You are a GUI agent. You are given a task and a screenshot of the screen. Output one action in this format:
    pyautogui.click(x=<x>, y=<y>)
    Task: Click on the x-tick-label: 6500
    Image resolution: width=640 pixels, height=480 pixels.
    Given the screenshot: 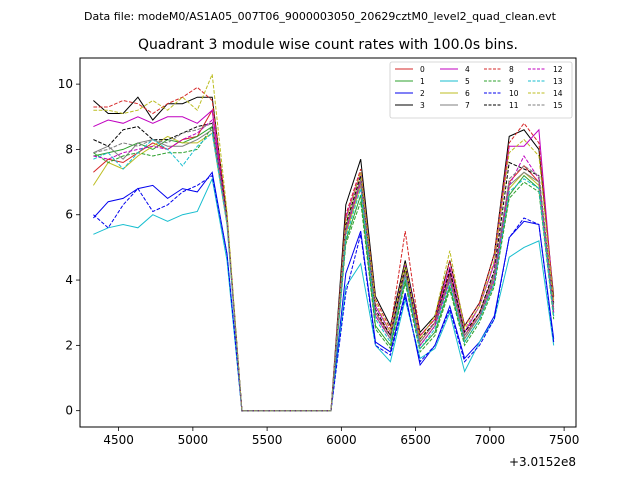 What is the action you would take?
    pyautogui.click(x=415, y=440)
    